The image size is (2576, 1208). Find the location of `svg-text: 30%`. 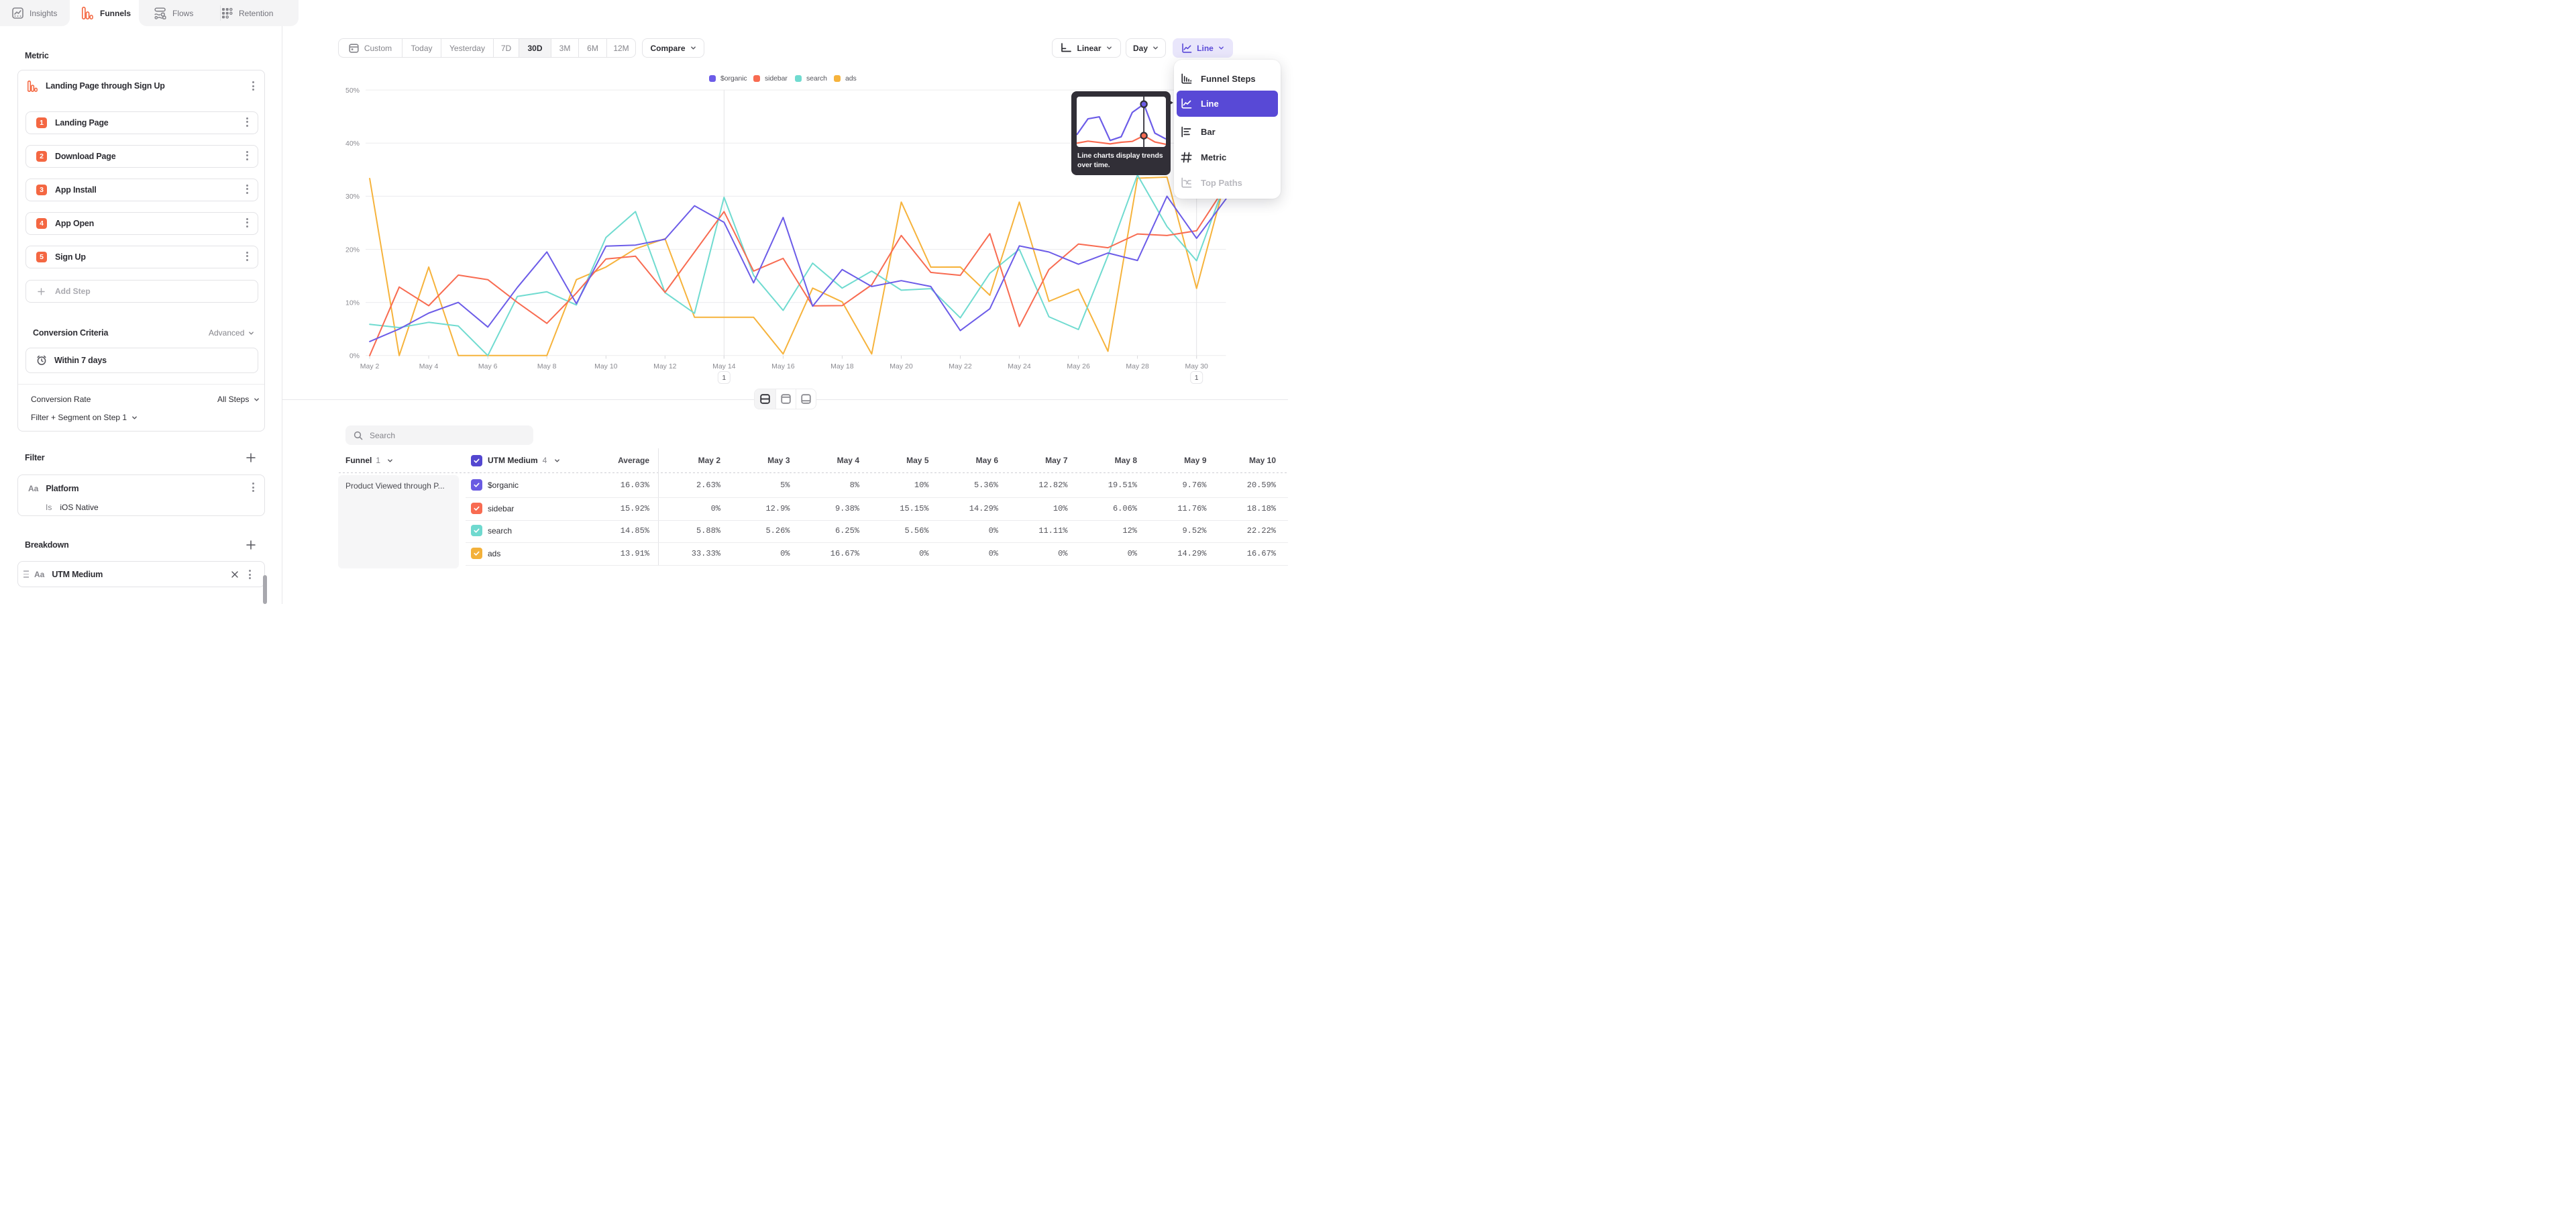

svg-text: 30% is located at coordinates (352, 197).